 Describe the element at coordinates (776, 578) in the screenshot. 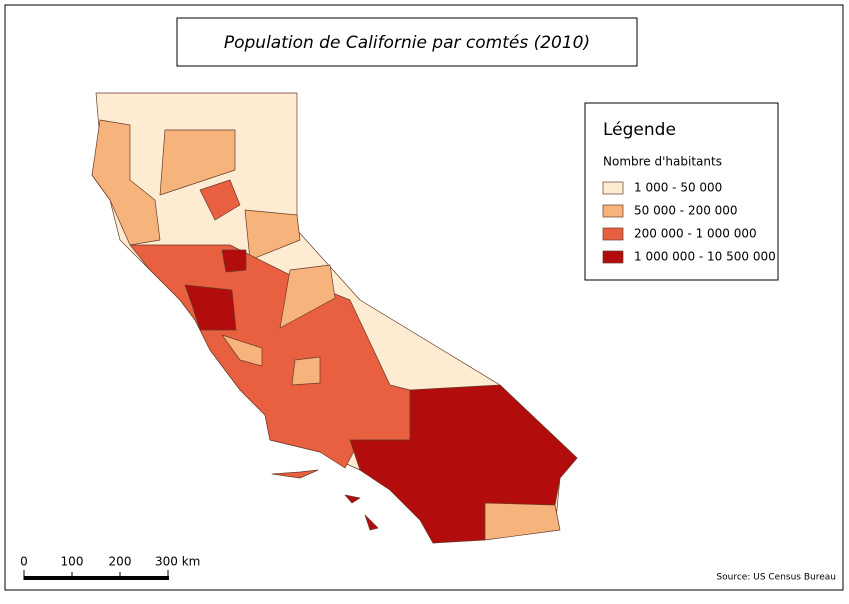

I see `source: Source: US Census Bureau` at that location.